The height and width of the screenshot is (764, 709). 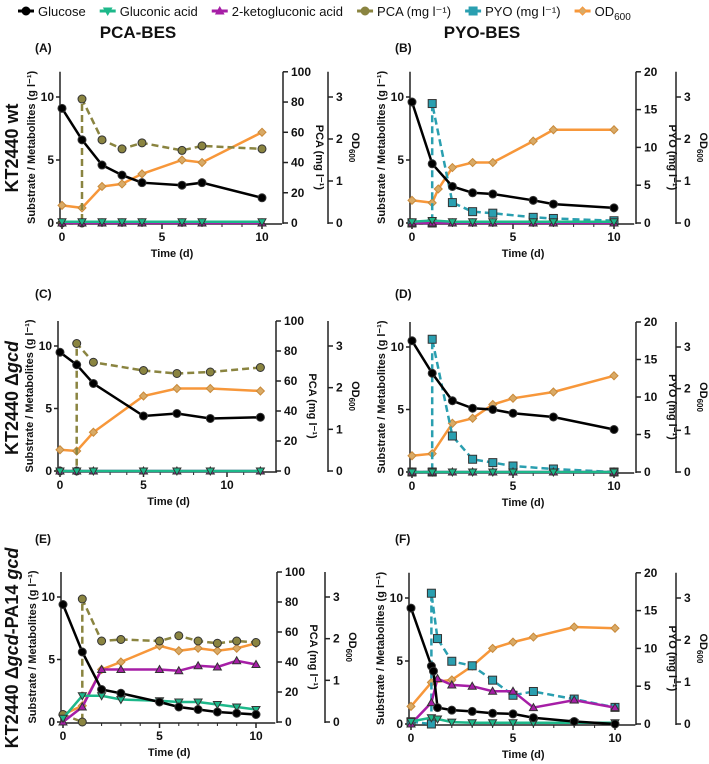 I want to click on y-right-tick-label: 5, so click(x=647, y=185).